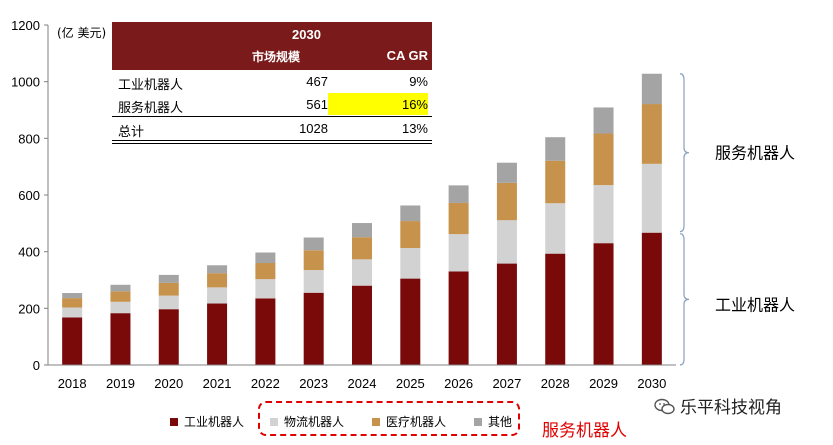 The height and width of the screenshot is (445, 833). I want to click on service-group-caption: 服务机器人, so click(584, 431).